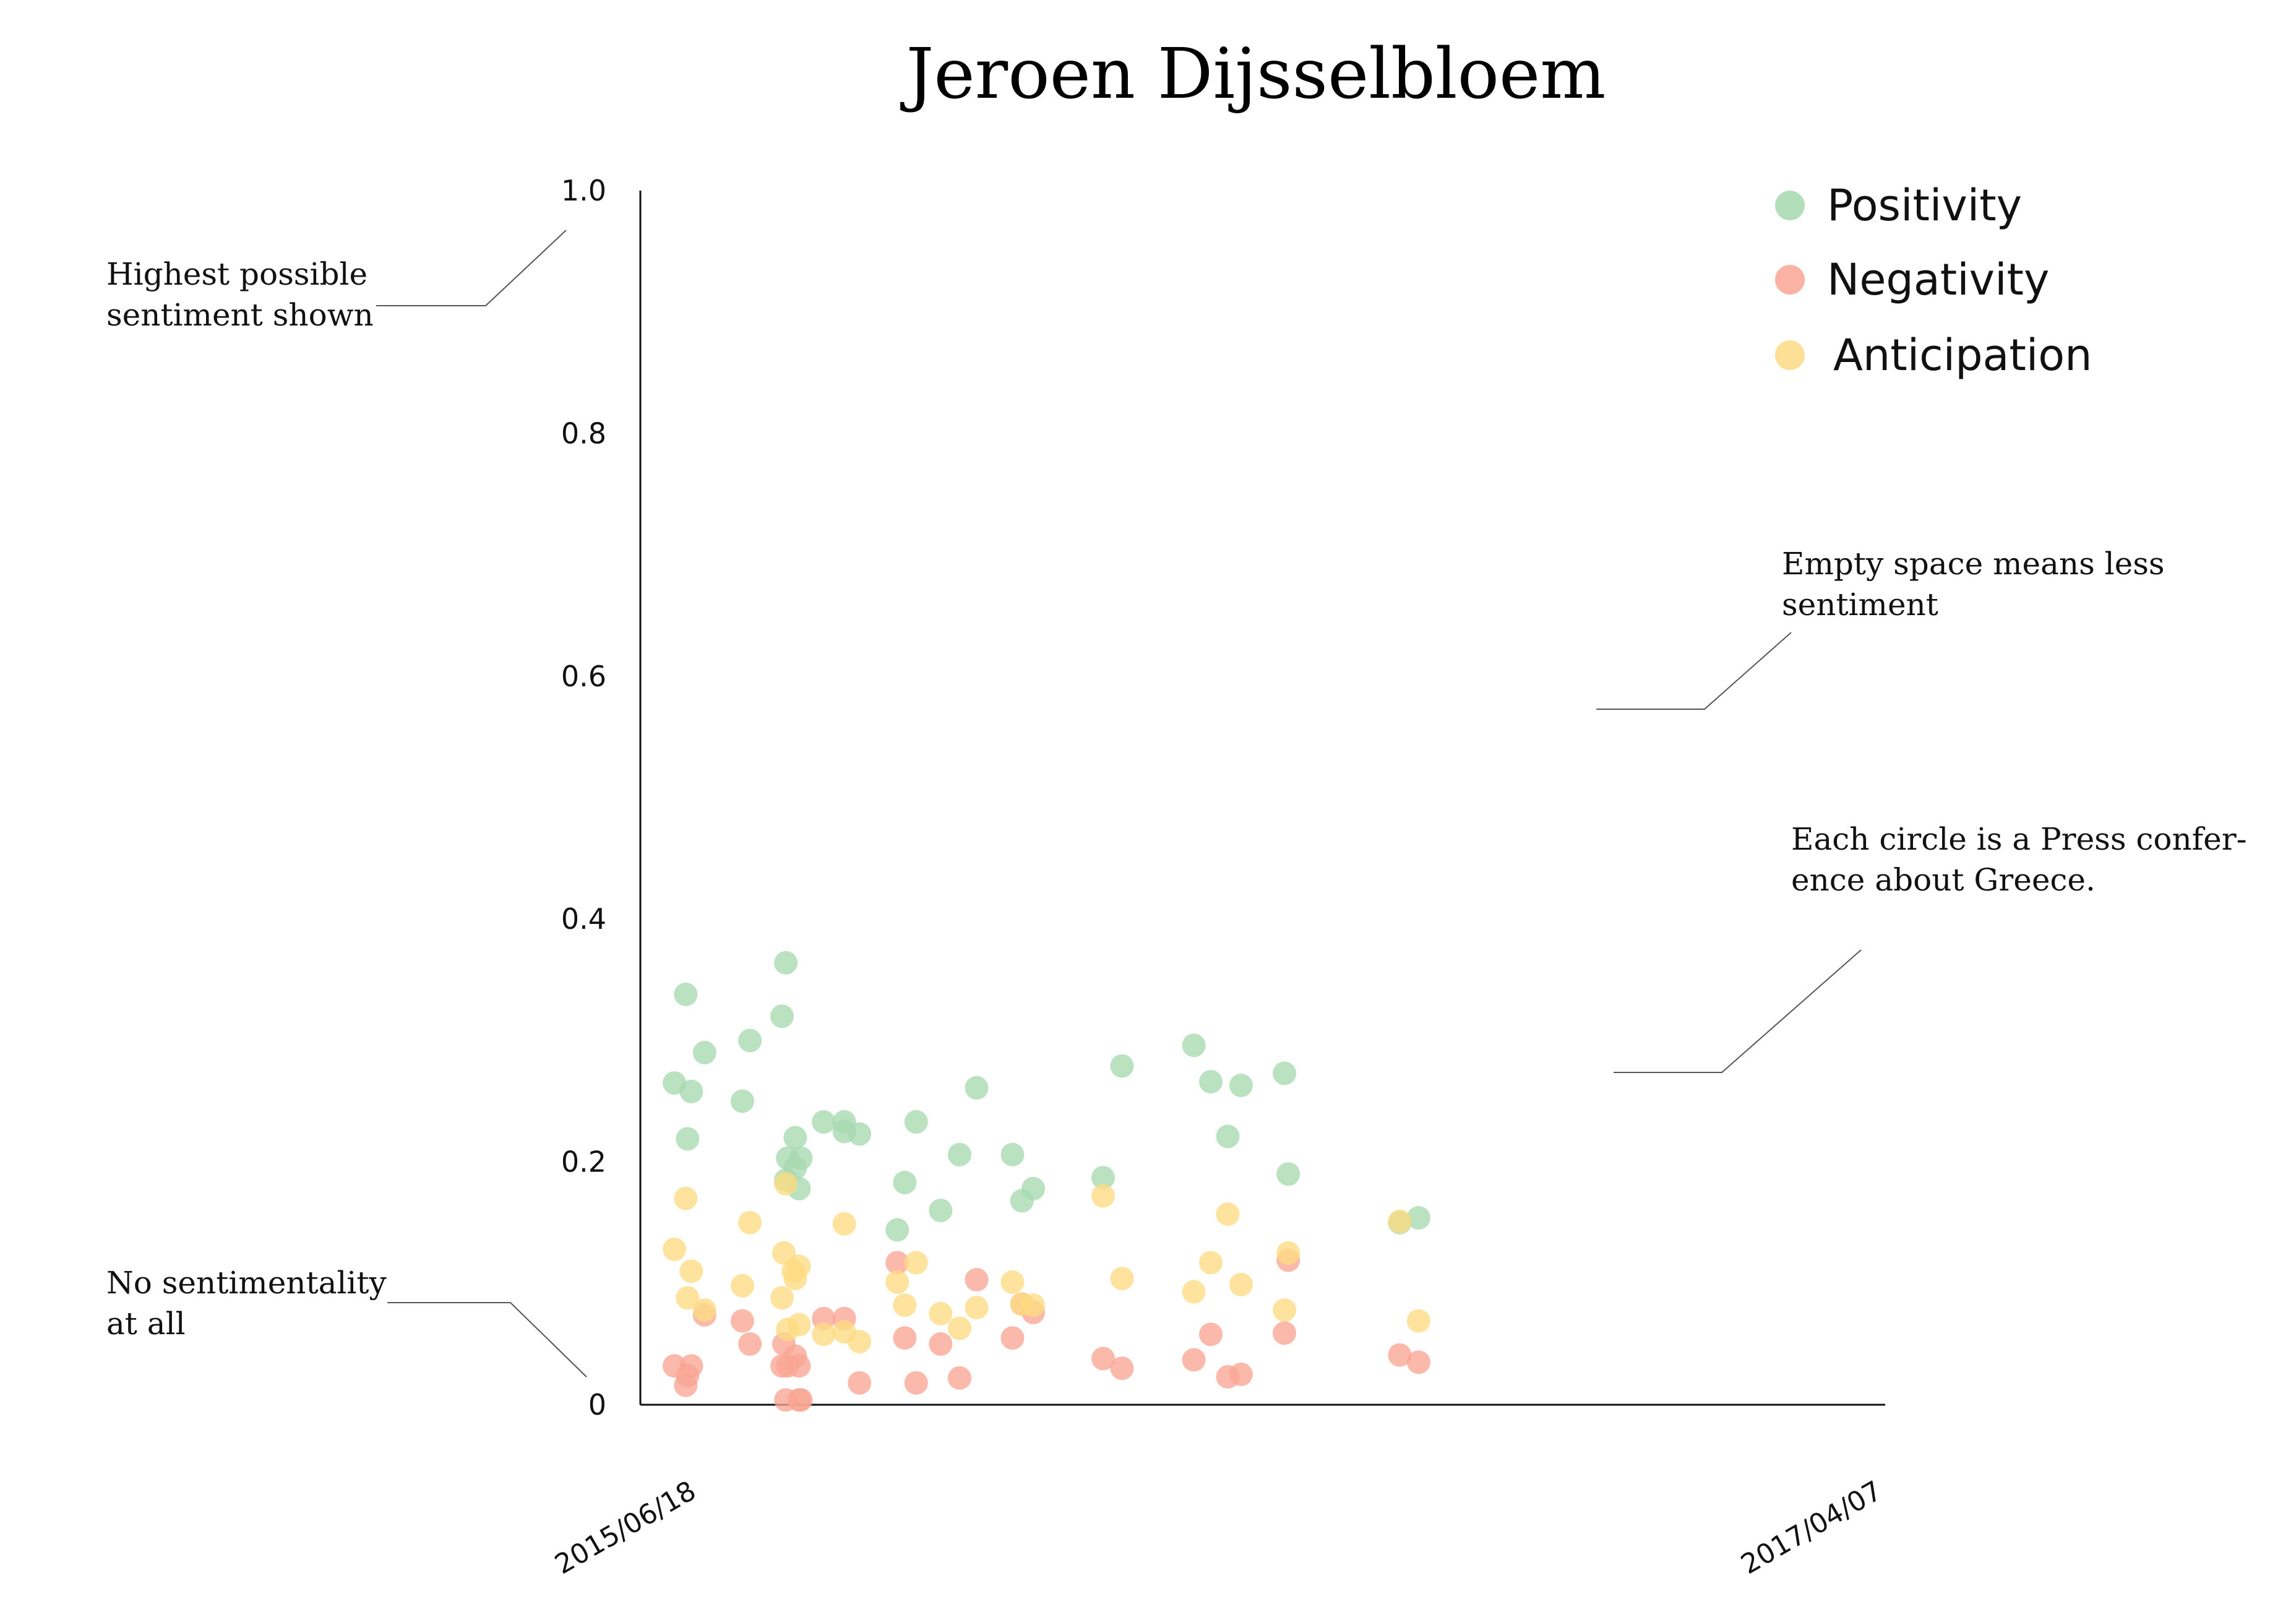  Describe the element at coordinates (583, 919) in the screenshot. I see `y-tick-label-2: 0.4` at that location.